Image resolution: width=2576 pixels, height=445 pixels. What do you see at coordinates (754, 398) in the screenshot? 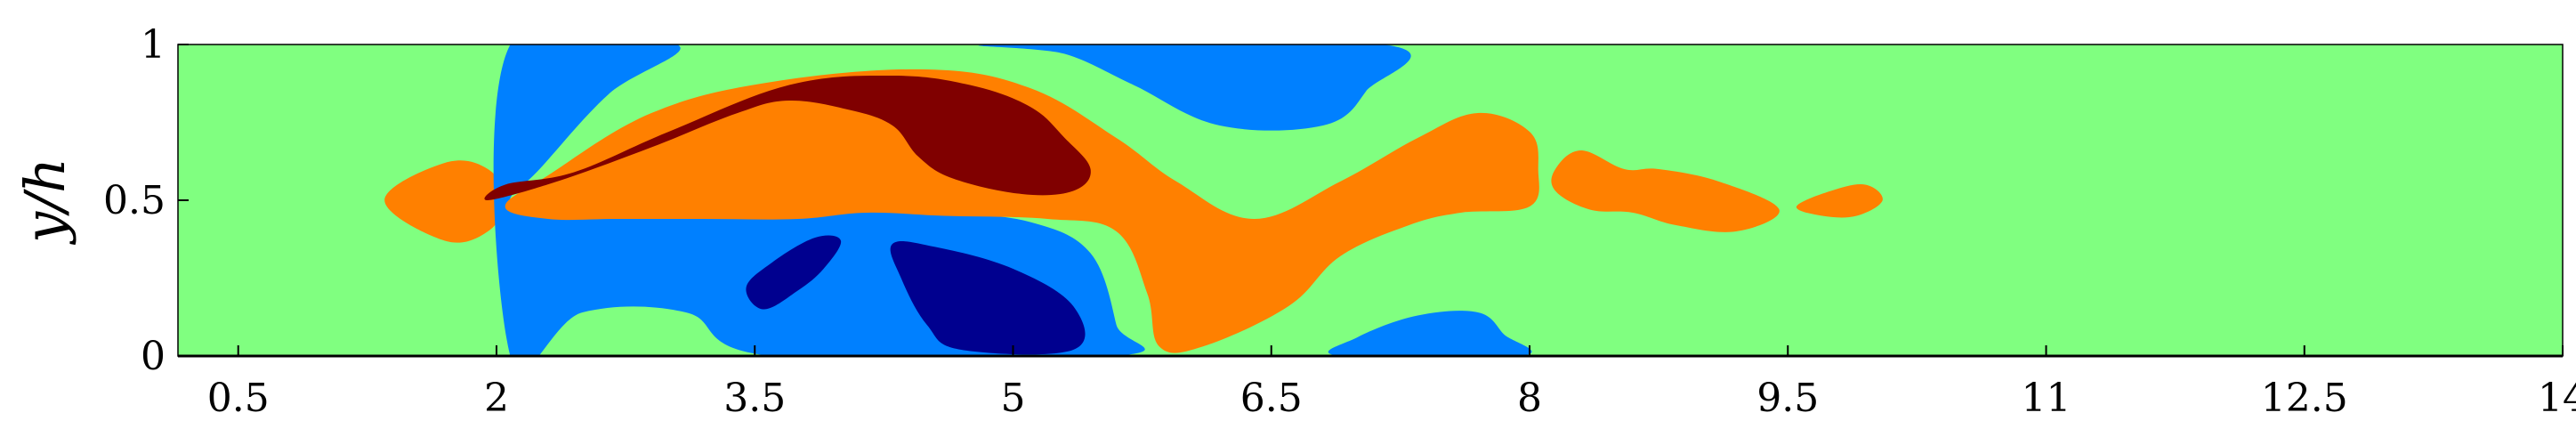
I see `x-tick-label: 3.5` at bounding box center [754, 398].